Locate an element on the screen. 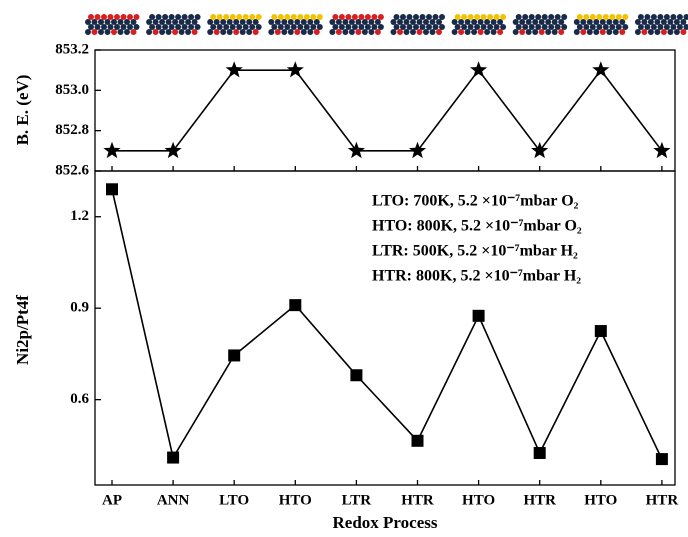 The image size is (688, 537). y-tick-label: 0.9 is located at coordinates (79, 308).